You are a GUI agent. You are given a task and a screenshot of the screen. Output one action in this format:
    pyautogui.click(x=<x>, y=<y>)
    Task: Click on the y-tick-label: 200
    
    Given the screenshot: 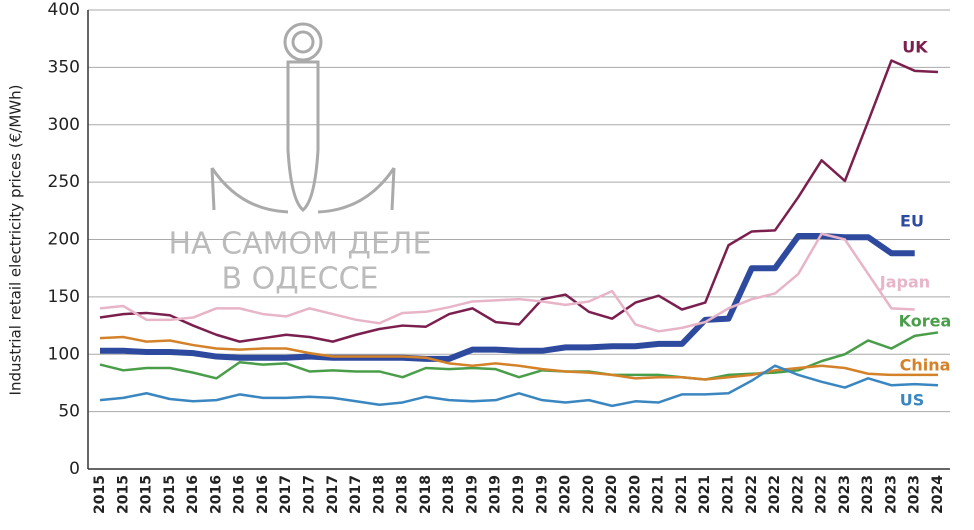 What is the action you would take?
    pyautogui.click(x=64, y=240)
    